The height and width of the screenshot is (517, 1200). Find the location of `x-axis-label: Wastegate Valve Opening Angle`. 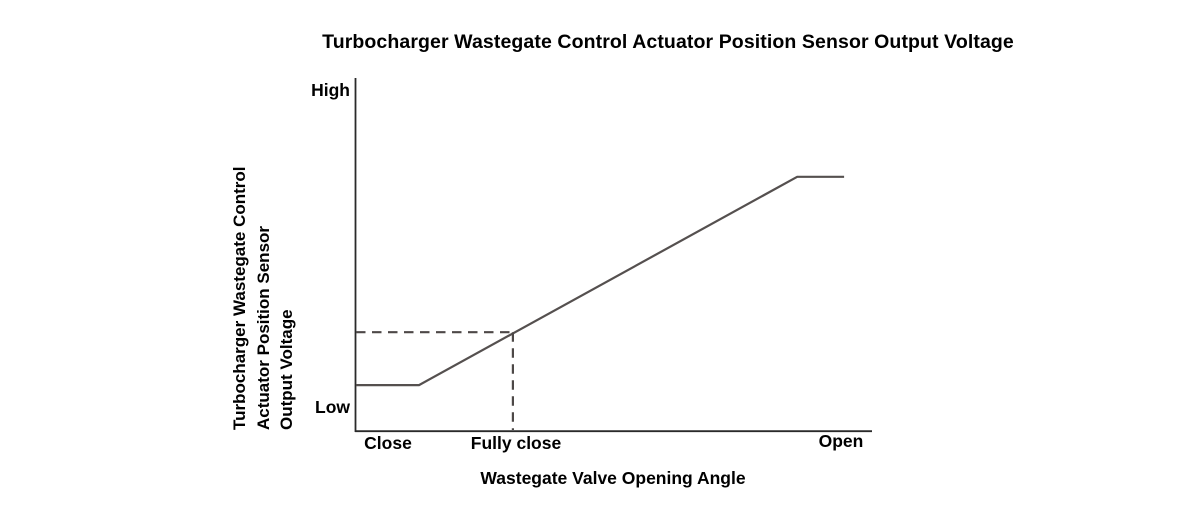

x-axis-label: Wastegate Valve Opening Angle is located at coordinates (613, 478).